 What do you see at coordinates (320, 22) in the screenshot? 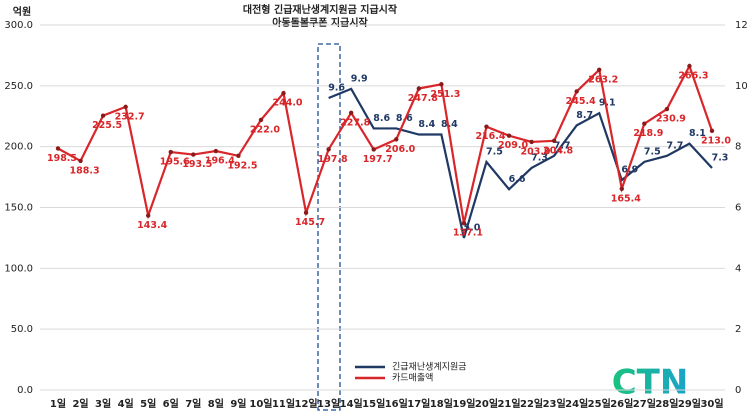
I see `annotation: 아동돌봄쿠폰 지급시작` at bounding box center [320, 22].